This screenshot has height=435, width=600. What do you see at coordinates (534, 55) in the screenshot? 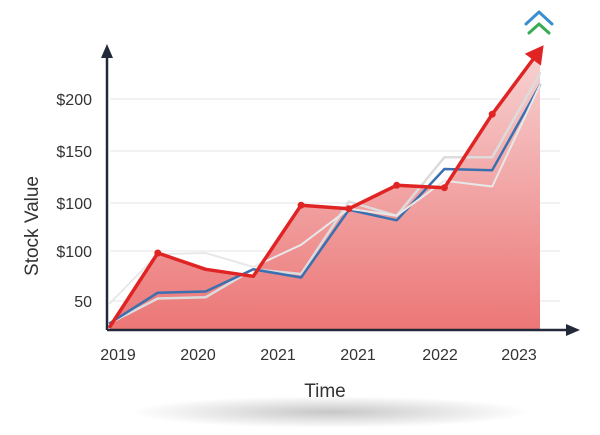
I see `trend-arrowhead` at bounding box center [534, 55].